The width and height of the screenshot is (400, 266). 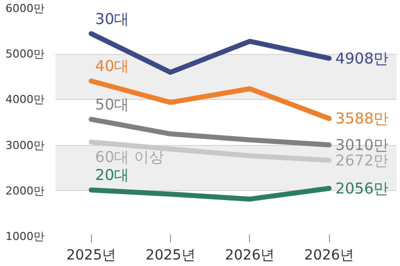 What do you see at coordinates (112, 66) in the screenshot?
I see `series-label: 40대` at bounding box center [112, 66].